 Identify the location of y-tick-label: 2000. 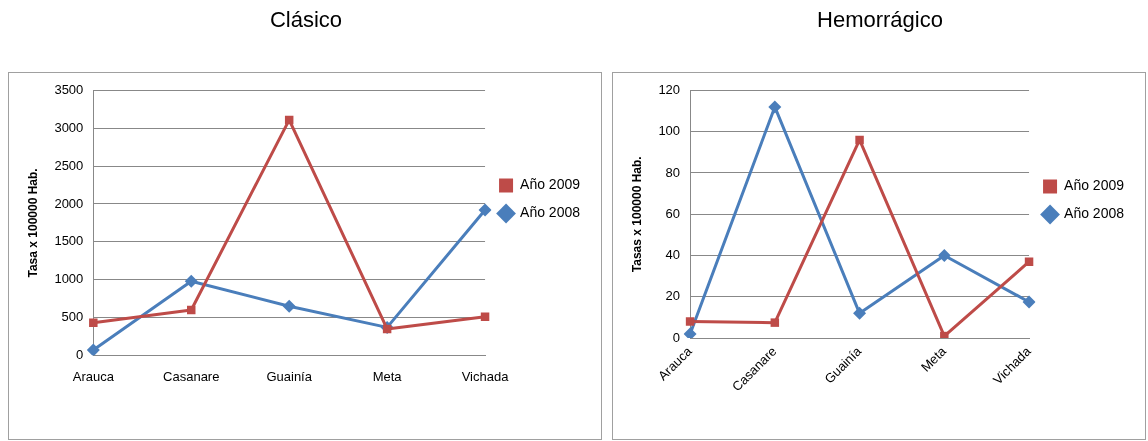
(69, 203).